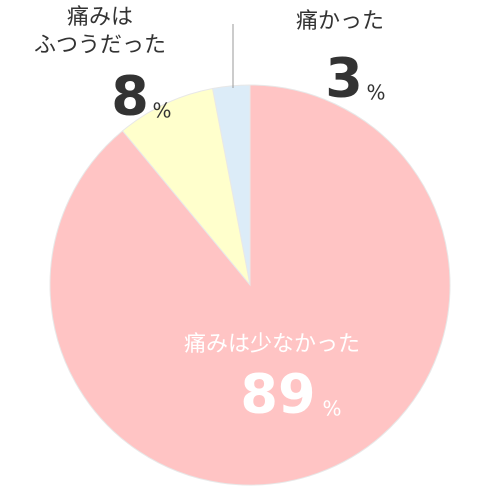 This screenshot has width=500, height=500. I want to click on slice-label: 痛みはふつうだった, so click(100, 31).